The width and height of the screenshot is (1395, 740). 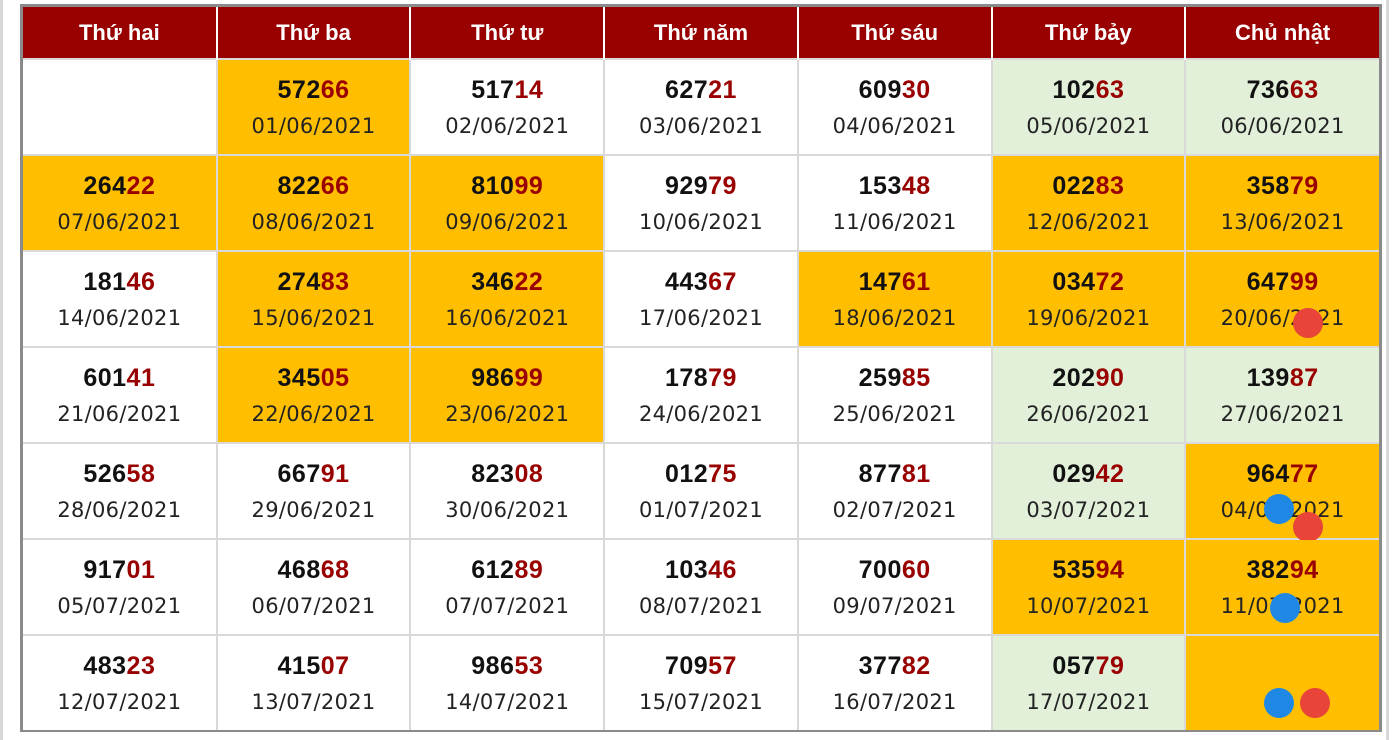 I want to click on result-cell: 41507 13/07/2021, so click(x=313, y=682).